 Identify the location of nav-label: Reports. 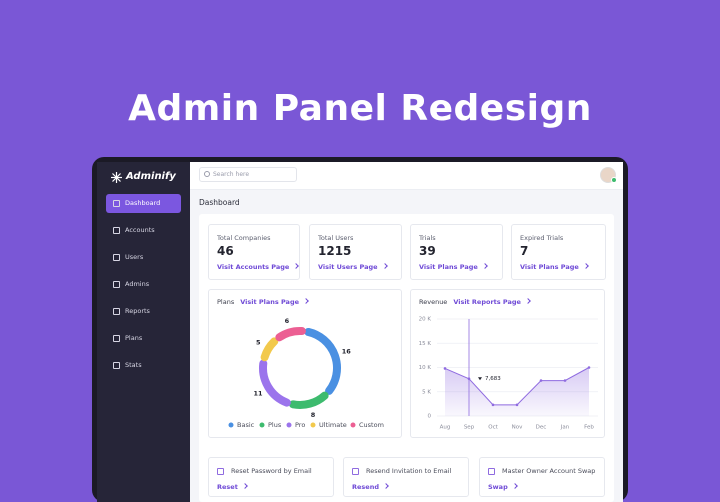
(137, 311).